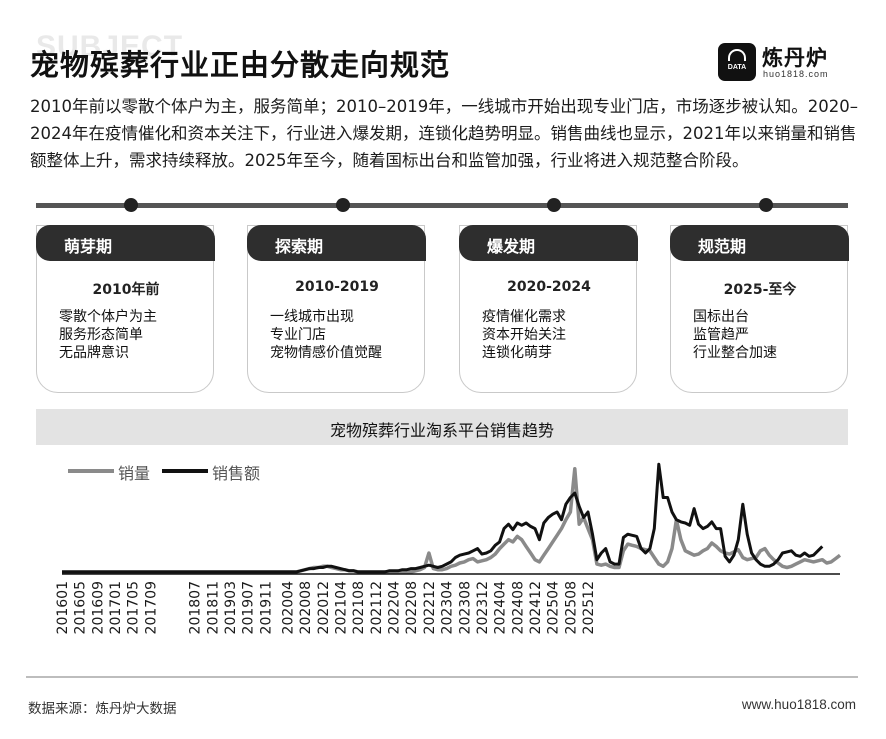  What do you see at coordinates (735, 353) in the screenshot?
I see `stage-point: 行业整合加速` at bounding box center [735, 353].